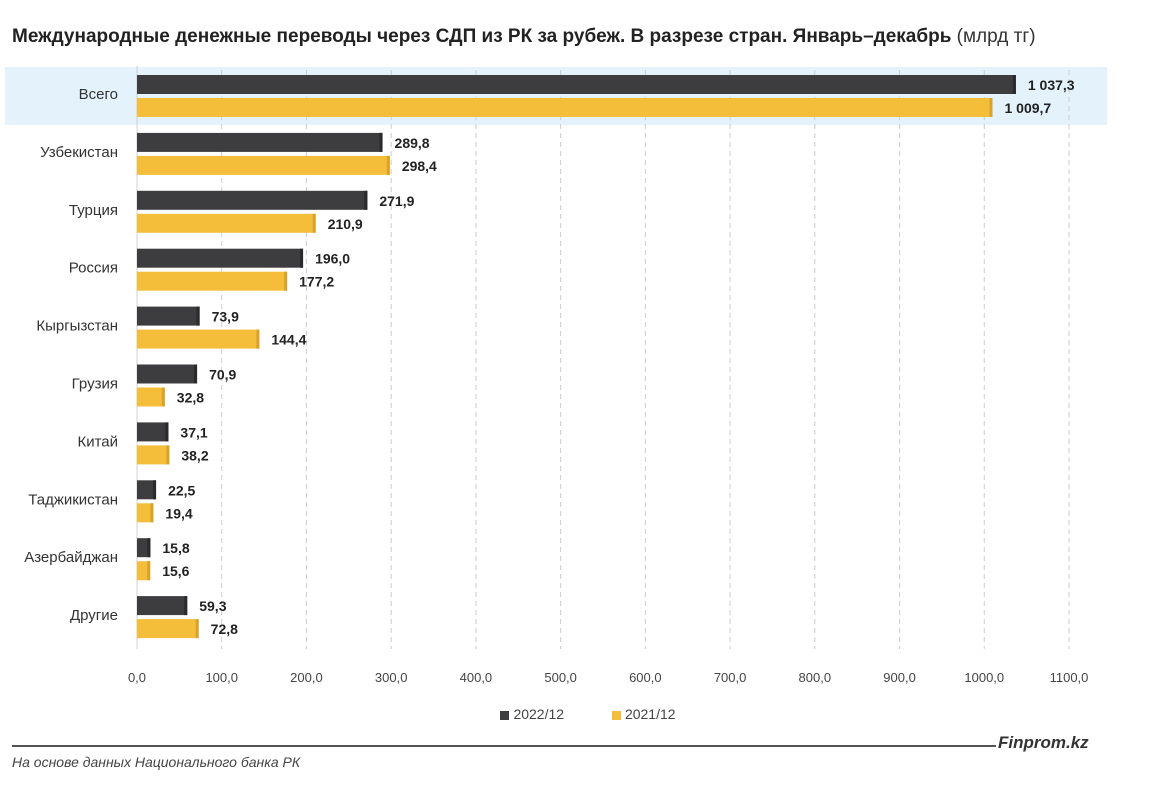  Describe the element at coordinates (419, 166) in the screenshot. I see `data-label: 298,4` at that location.